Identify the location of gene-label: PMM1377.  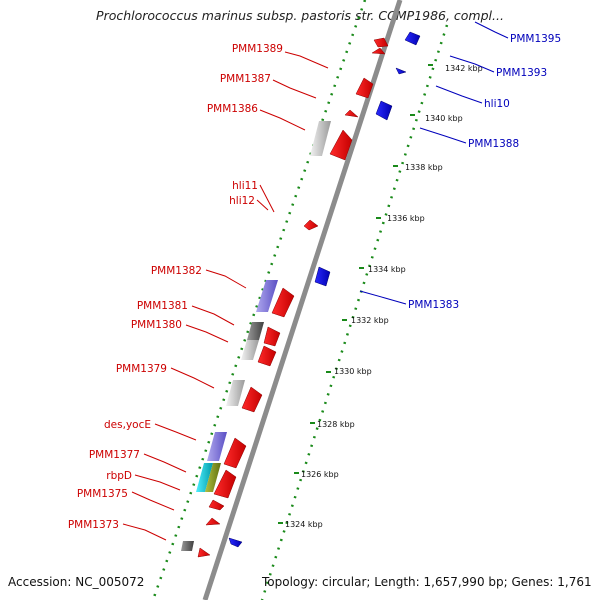
(114, 455).